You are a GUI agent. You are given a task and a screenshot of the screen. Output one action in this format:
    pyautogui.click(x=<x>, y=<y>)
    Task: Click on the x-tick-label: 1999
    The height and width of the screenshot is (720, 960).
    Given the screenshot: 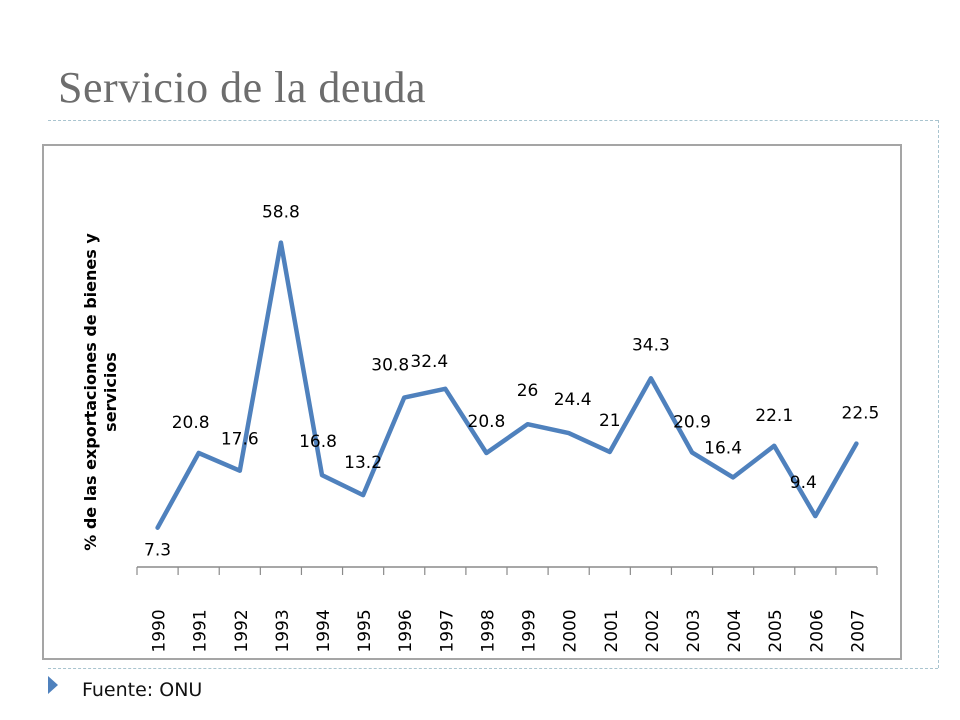 What is the action you would take?
    pyautogui.click(x=530, y=630)
    